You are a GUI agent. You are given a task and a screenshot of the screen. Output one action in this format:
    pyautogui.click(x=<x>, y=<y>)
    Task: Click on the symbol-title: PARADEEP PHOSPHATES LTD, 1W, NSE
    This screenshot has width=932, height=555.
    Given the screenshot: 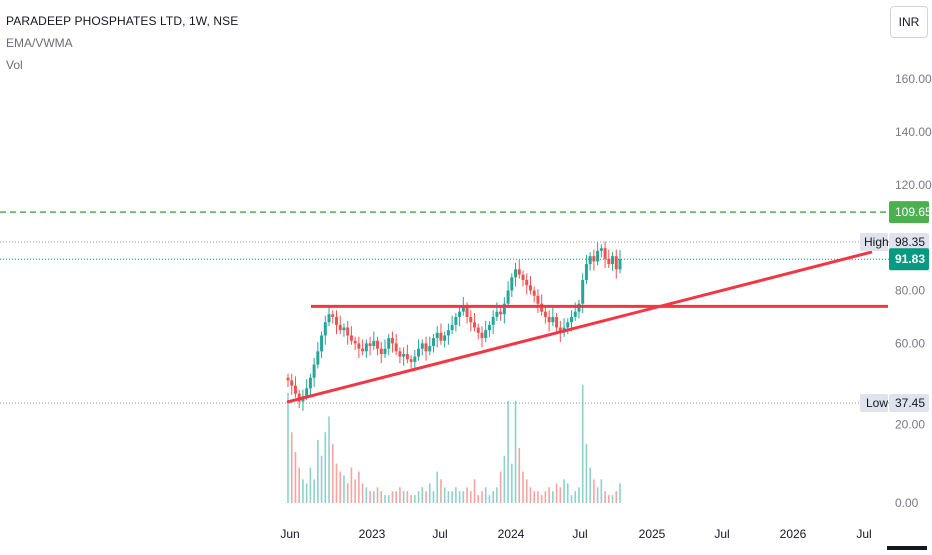 What is the action you would take?
    pyautogui.click(x=122, y=21)
    